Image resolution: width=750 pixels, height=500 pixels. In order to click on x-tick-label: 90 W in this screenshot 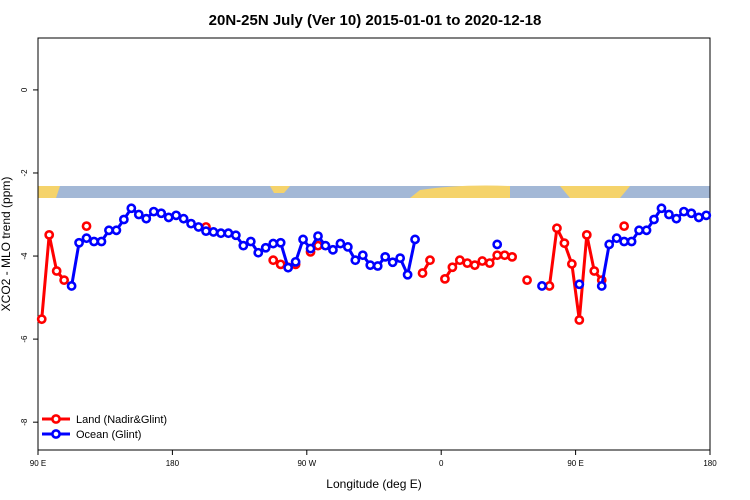, I will do `click(306, 463)`.